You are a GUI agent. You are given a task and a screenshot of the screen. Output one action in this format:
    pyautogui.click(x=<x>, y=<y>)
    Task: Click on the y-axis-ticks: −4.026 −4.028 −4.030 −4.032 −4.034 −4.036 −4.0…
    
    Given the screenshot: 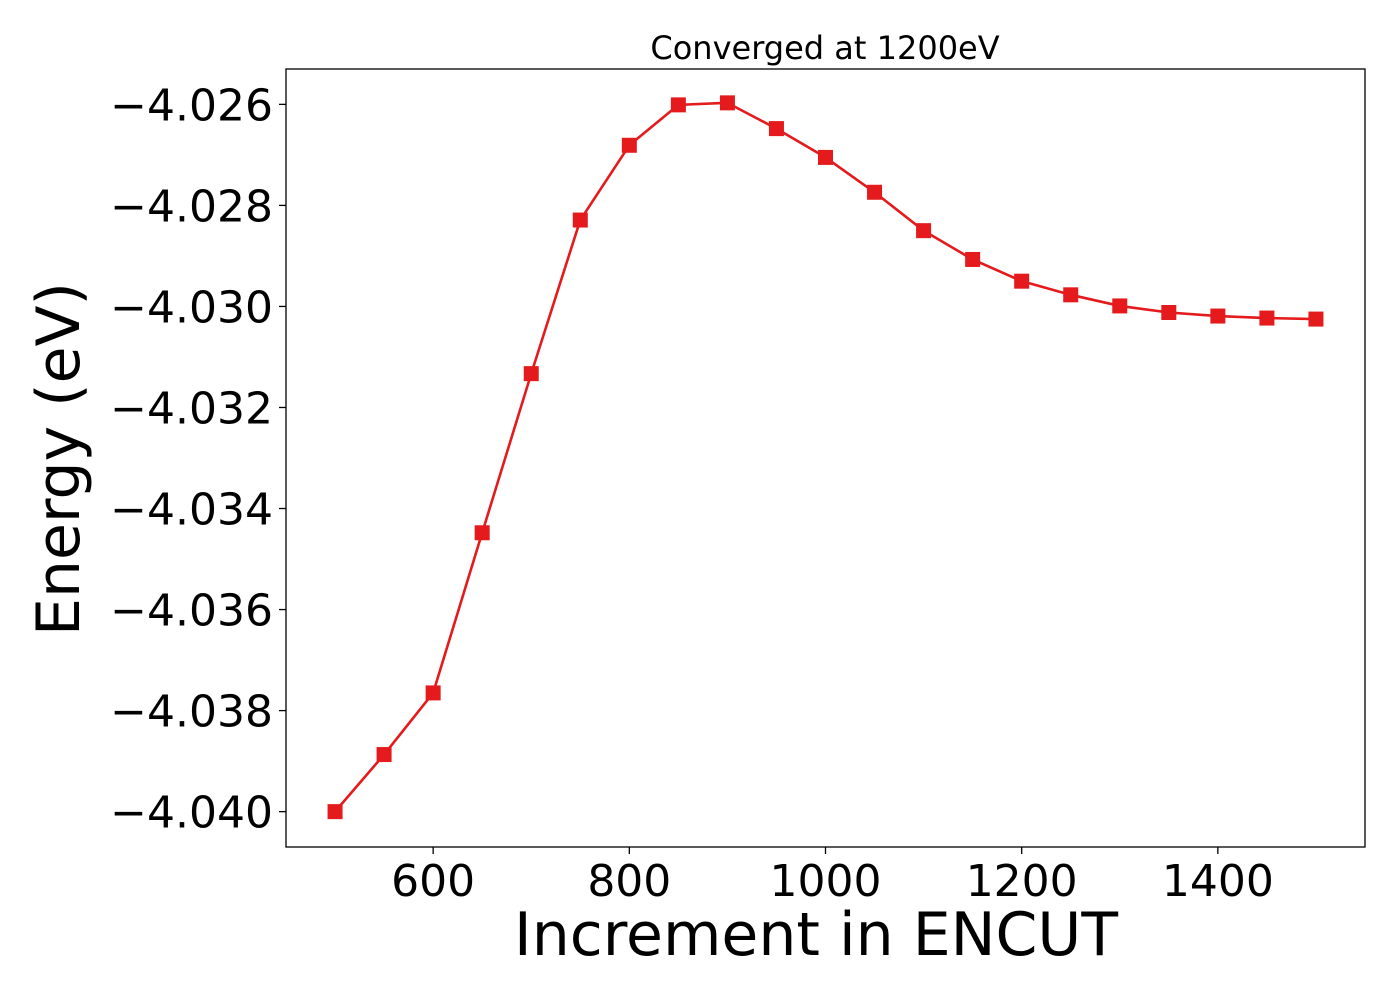 What is the action you would take?
    pyautogui.click(x=198, y=459)
    